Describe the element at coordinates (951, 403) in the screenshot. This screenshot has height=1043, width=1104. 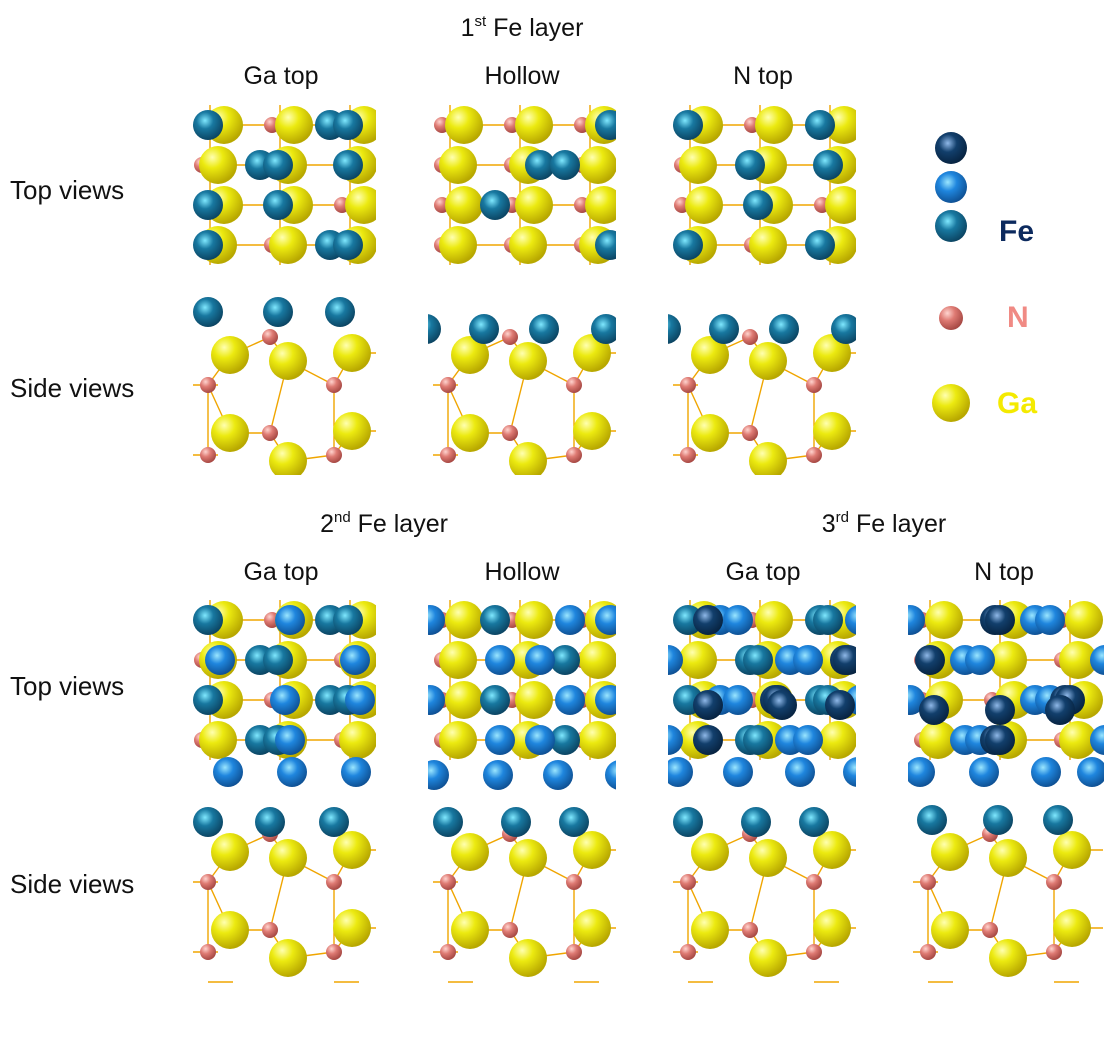
I see `legend-ga-atom` at that location.